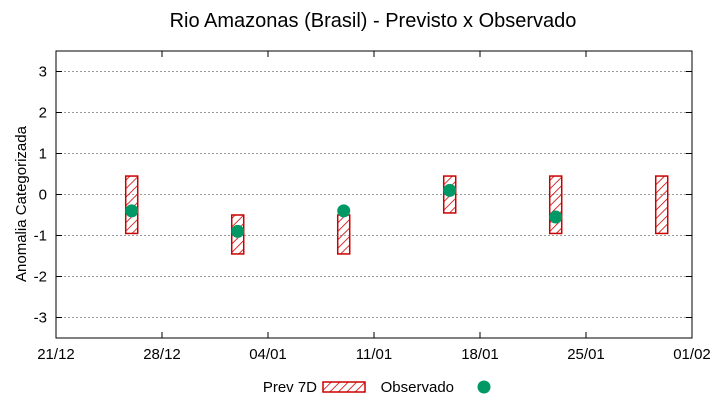  I want to click on y-tick-label: 0, so click(43, 195).